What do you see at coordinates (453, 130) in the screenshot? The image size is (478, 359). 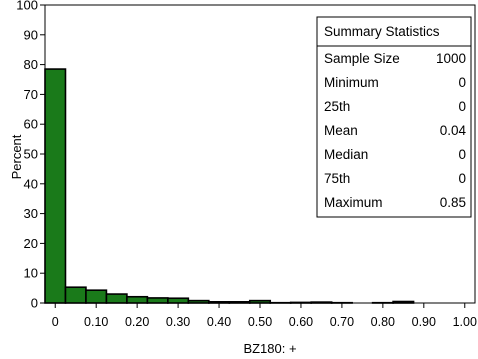 I see `stats-row-value: 0.04` at bounding box center [453, 130].